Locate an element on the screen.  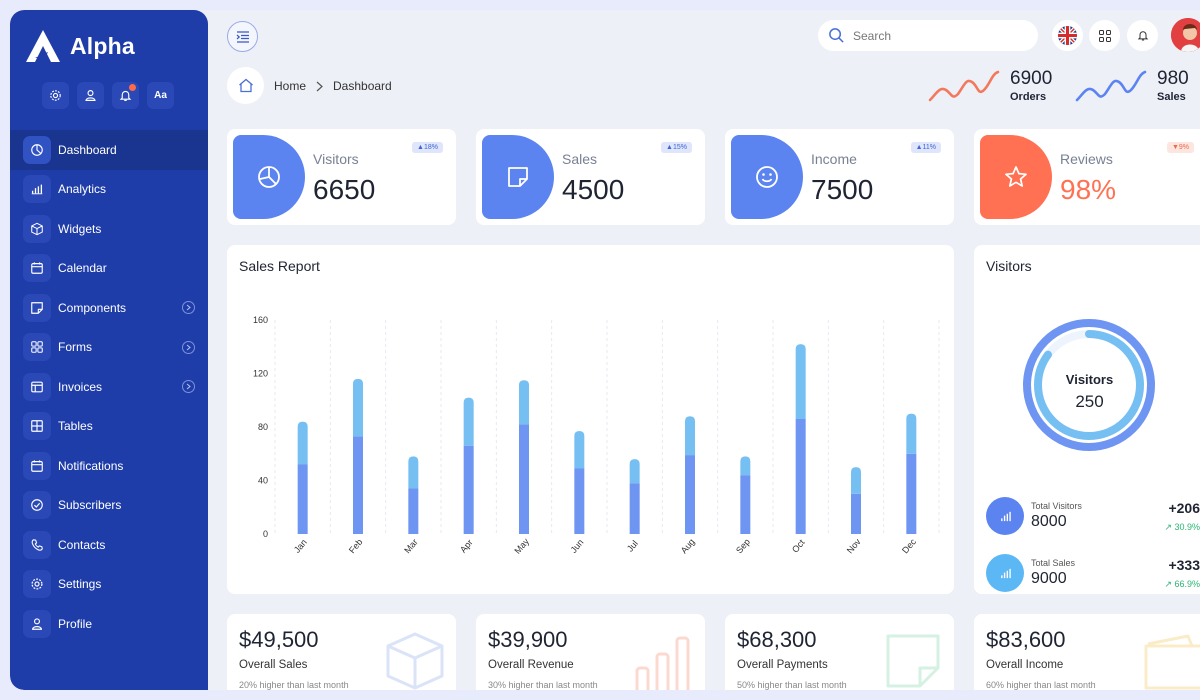
wallet-icon is located at coordinates (1172, 662).